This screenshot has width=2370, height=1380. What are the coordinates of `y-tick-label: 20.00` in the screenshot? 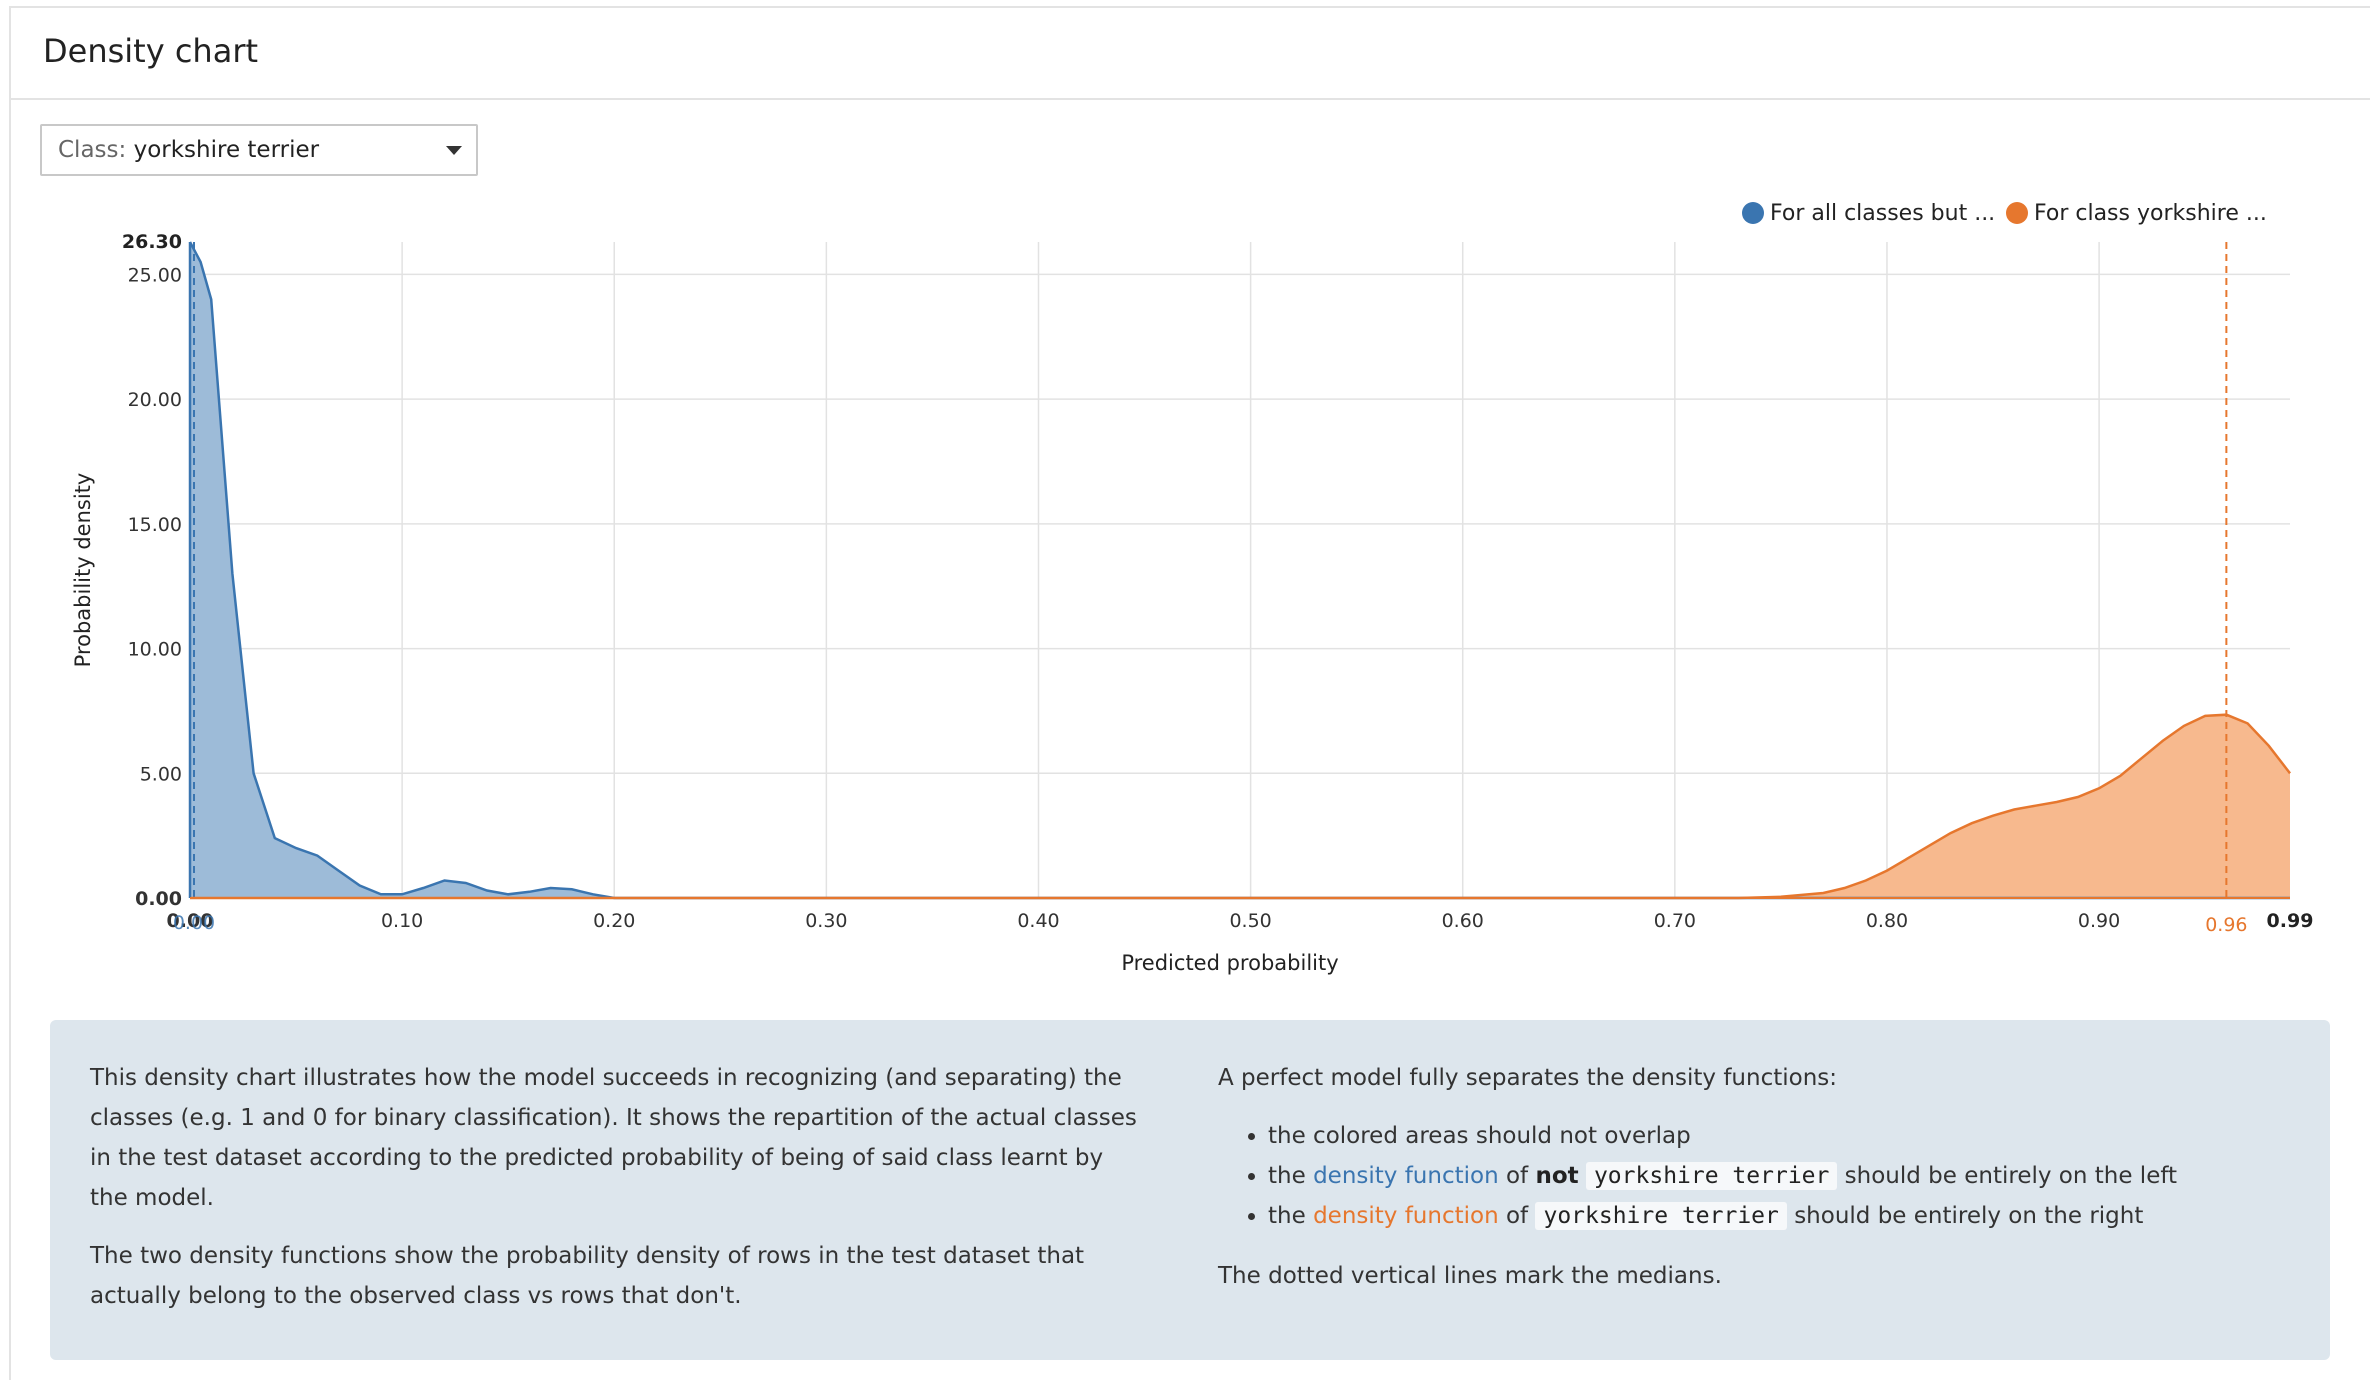 It's located at (155, 400).